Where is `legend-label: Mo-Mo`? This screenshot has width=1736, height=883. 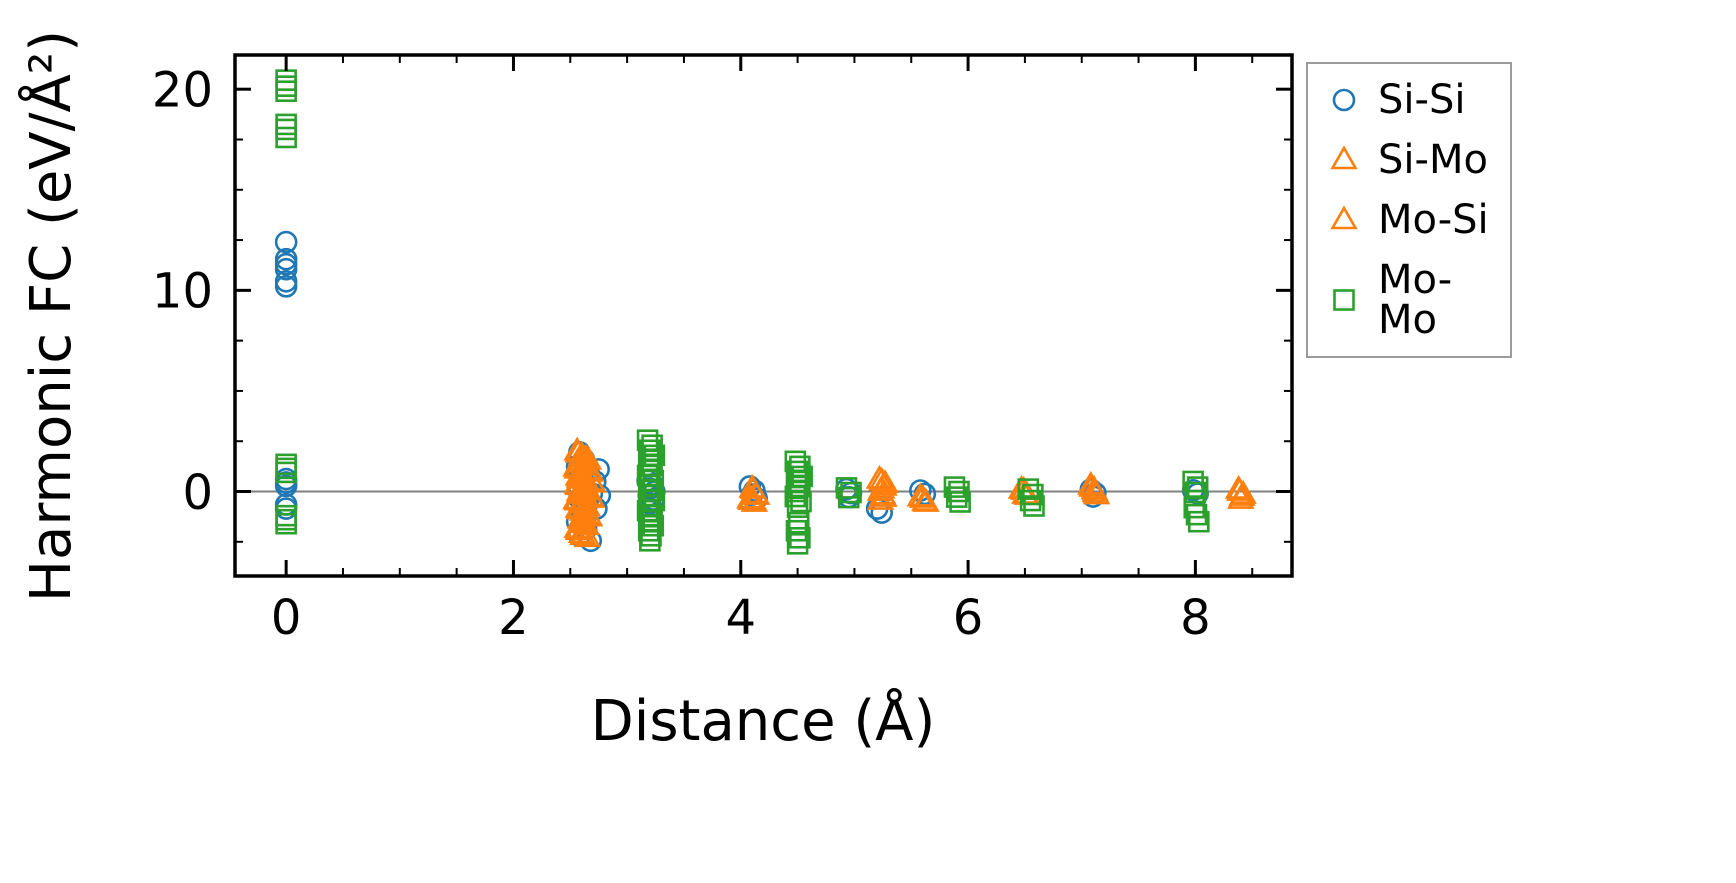 legend-label: Mo-Mo is located at coordinates (1415, 300).